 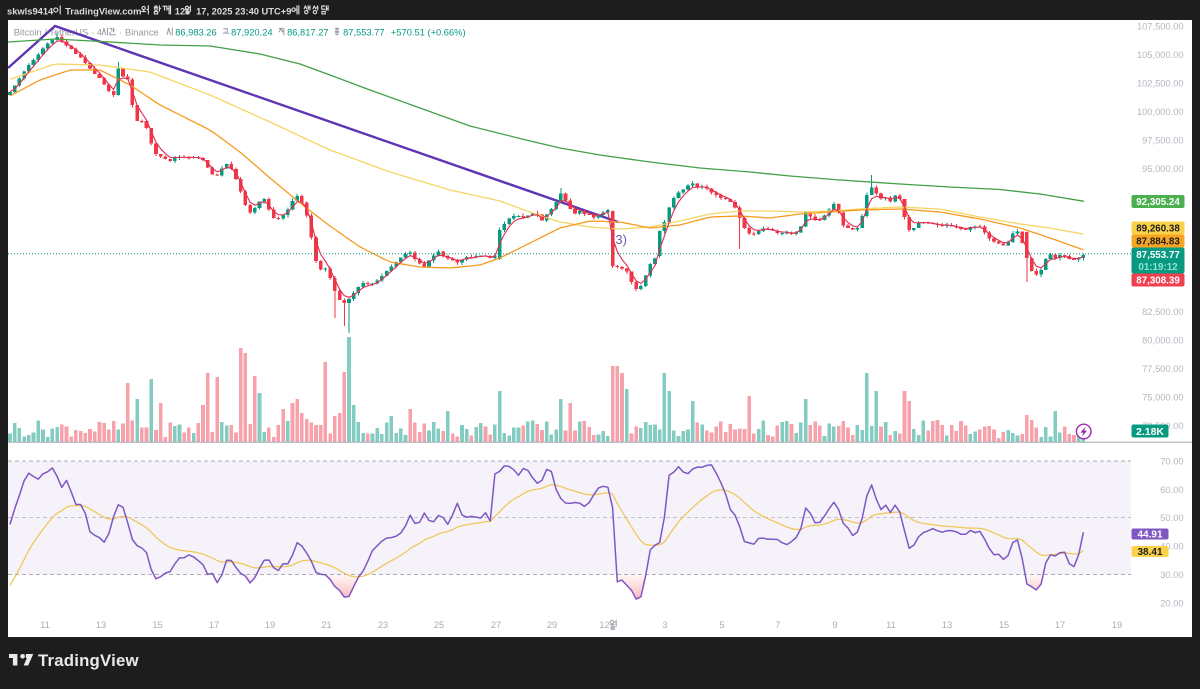 I want to click on svg-text: 4, so click(x=99, y=33).